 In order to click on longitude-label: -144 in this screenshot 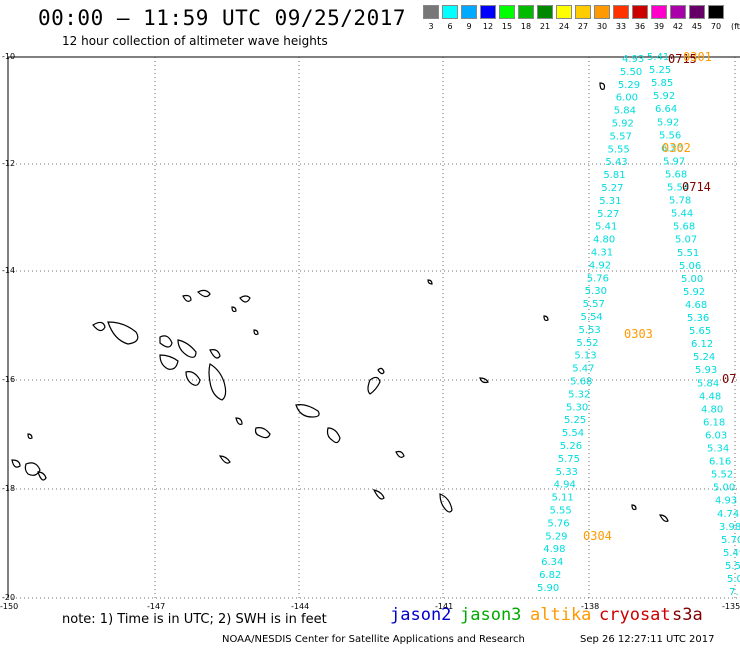, I will do `click(300, 606)`.